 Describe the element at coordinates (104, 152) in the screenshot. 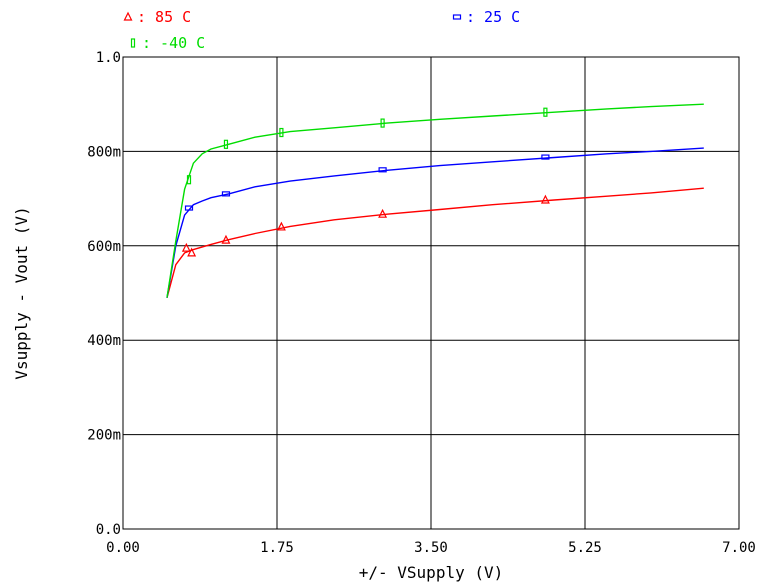

I see `y-tick-label: 800m` at that location.